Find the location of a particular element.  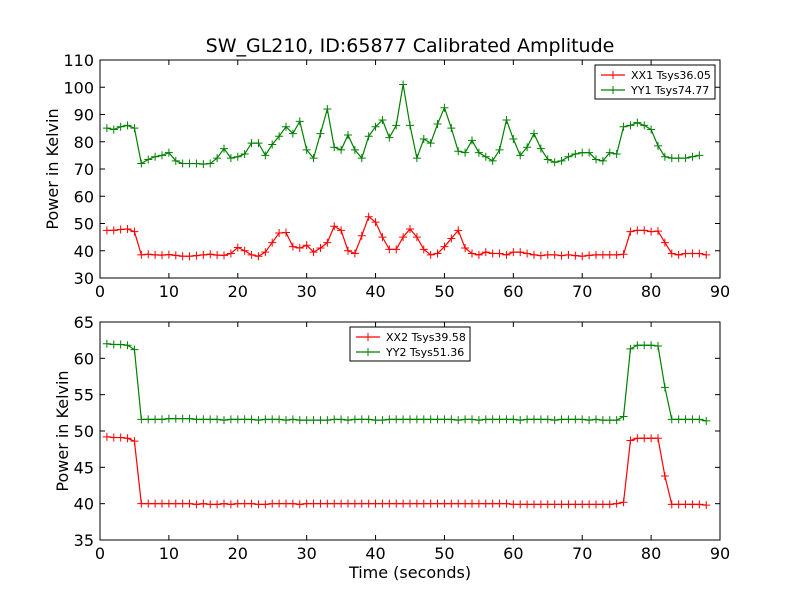

x-tick-label: 80 is located at coordinates (651, 553).